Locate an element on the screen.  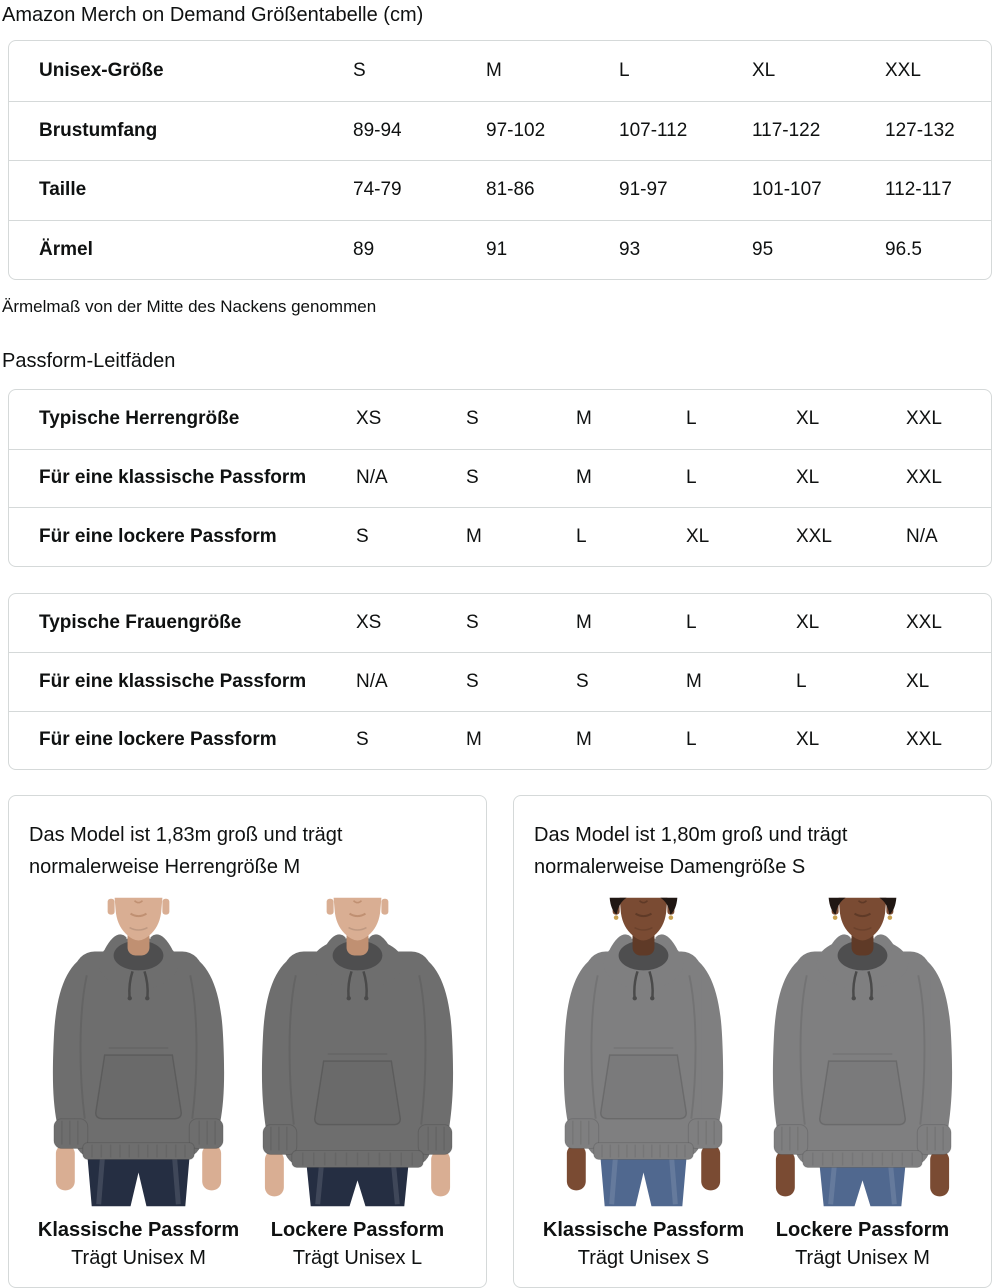
table-row: Typische Herrengröße XS S M L XL XXL is located at coordinates (500, 419).